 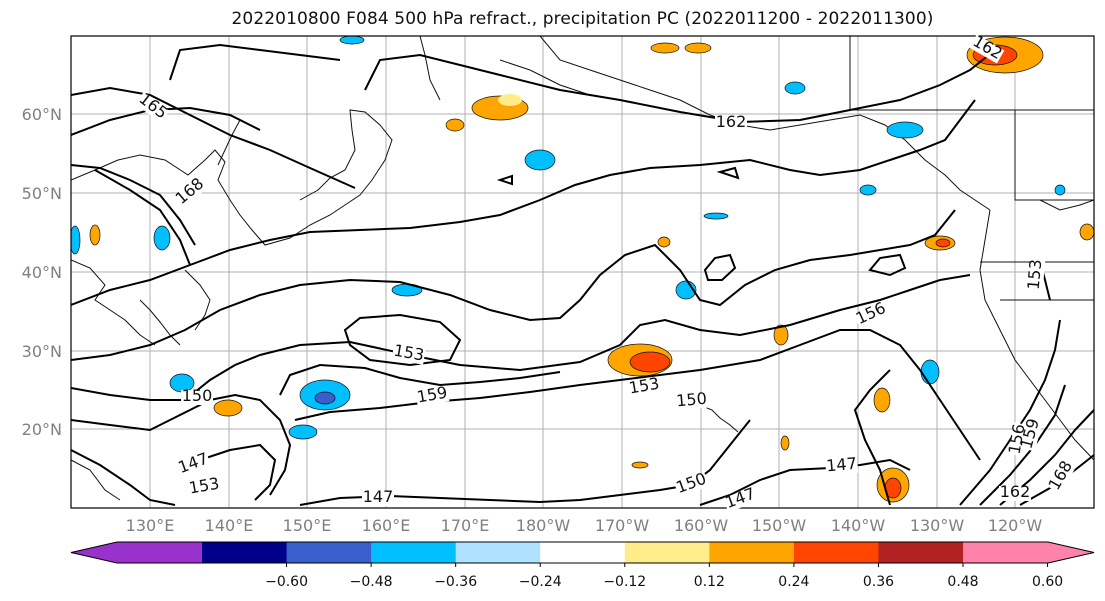 What do you see at coordinates (962, 582) in the screenshot?
I see `colorbar-tick-label: 0.48` at bounding box center [962, 582].